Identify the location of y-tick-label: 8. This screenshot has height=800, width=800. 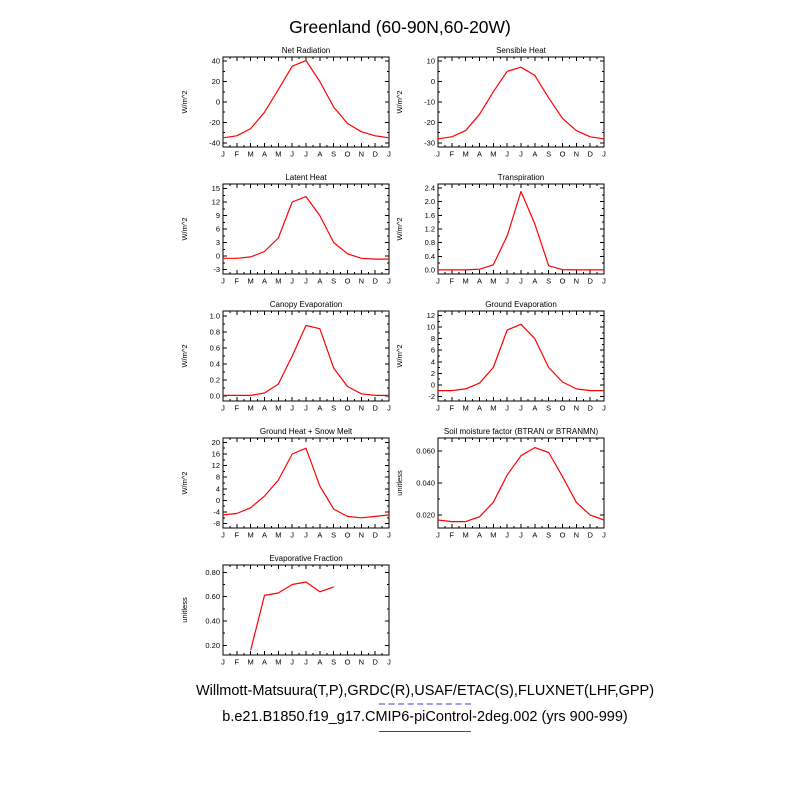
(218, 477).